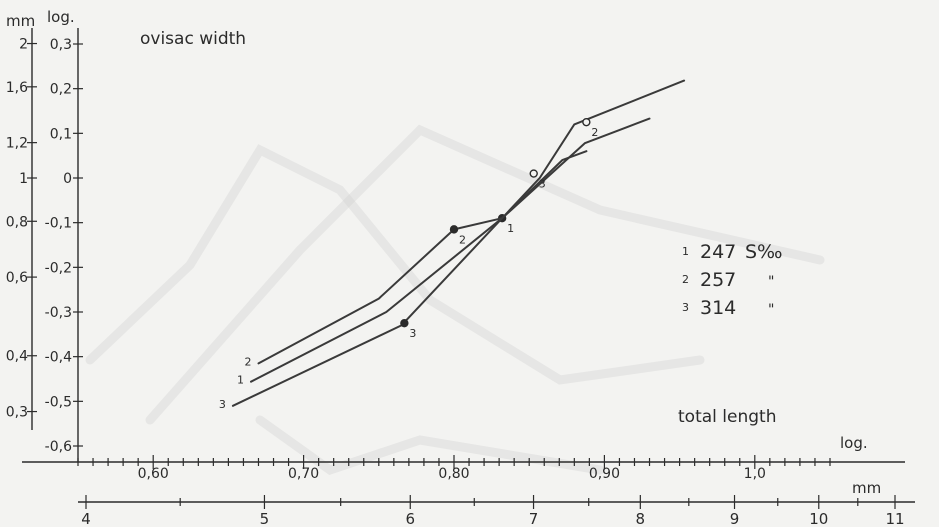 The image size is (939, 527). I want to click on x-log-tick-label: 0,80, so click(453, 474).